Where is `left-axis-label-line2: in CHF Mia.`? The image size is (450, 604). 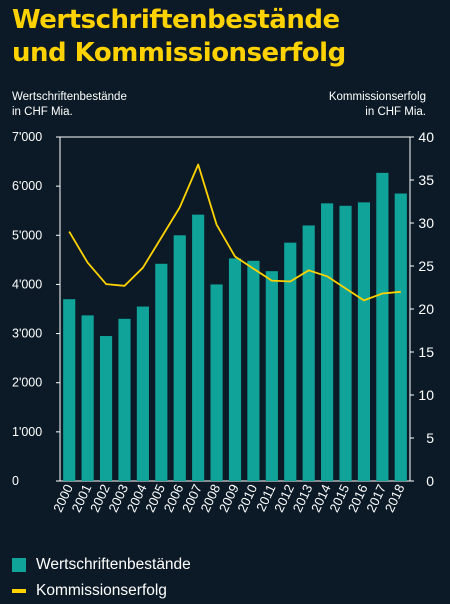 left-axis-label-line2: in CHF Mia. is located at coordinates (42, 112).